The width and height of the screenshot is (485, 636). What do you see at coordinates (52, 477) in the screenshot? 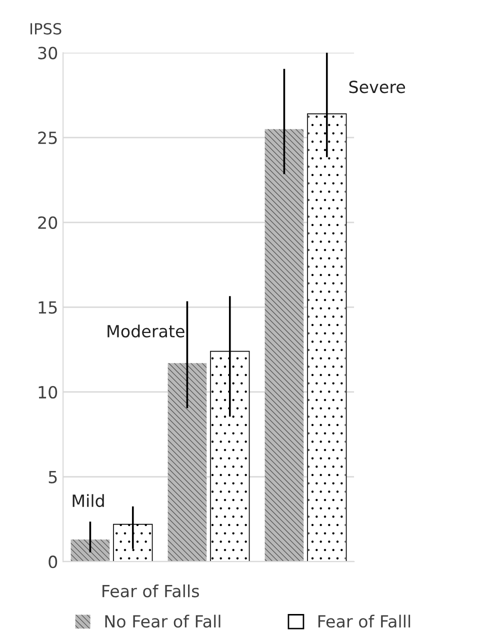
I see `y-tick-label: 5` at bounding box center [52, 477].